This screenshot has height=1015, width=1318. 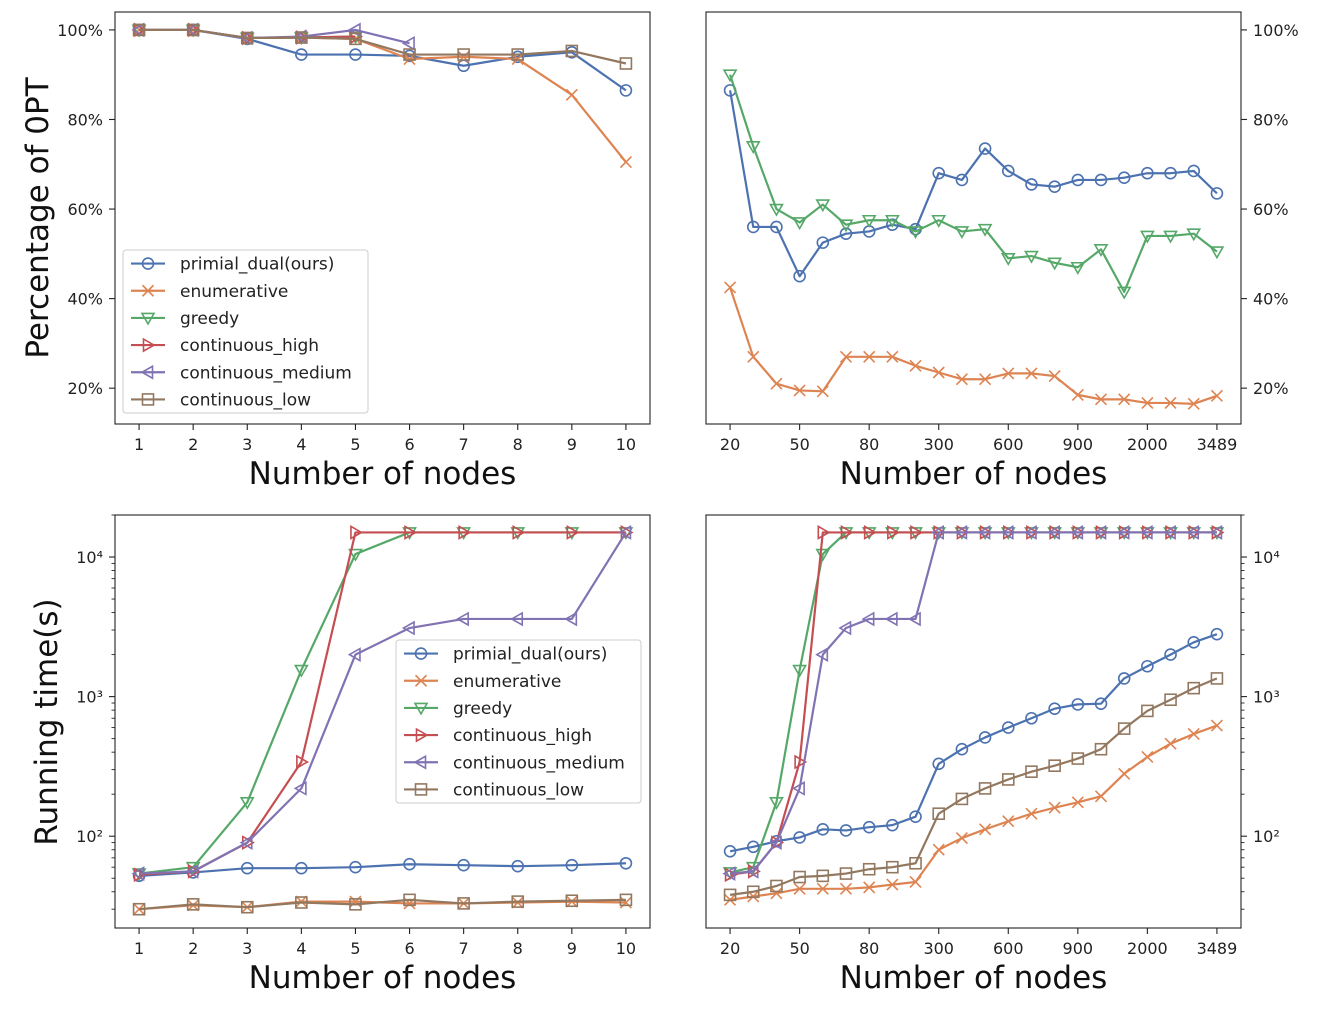 What do you see at coordinates (247, 948) in the screenshot?
I see `x-tick-label: 3` at bounding box center [247, 948].